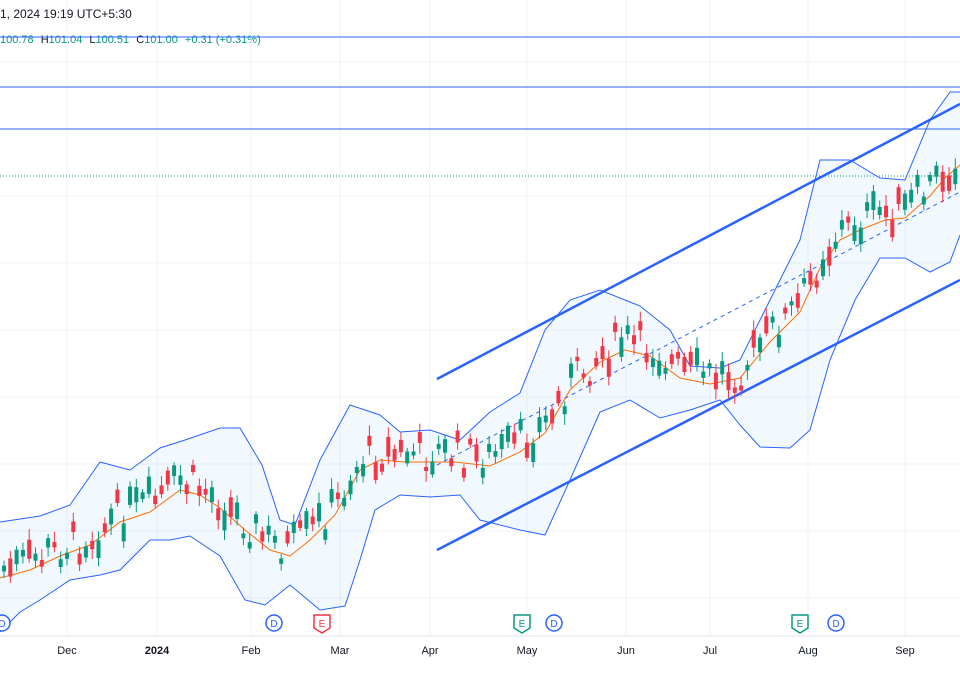  I want to click on x-tick-label: Aug, so click(808, 651).